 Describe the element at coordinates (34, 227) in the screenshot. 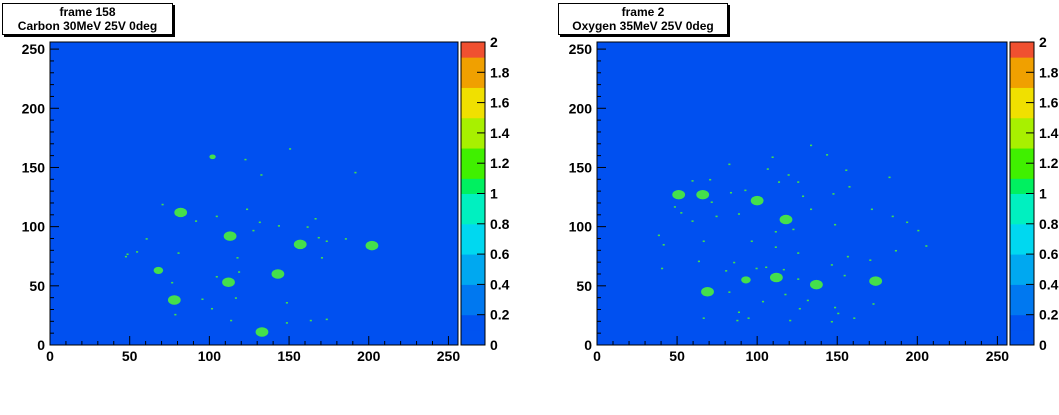

I see `y-tick-label: 100` at that location.